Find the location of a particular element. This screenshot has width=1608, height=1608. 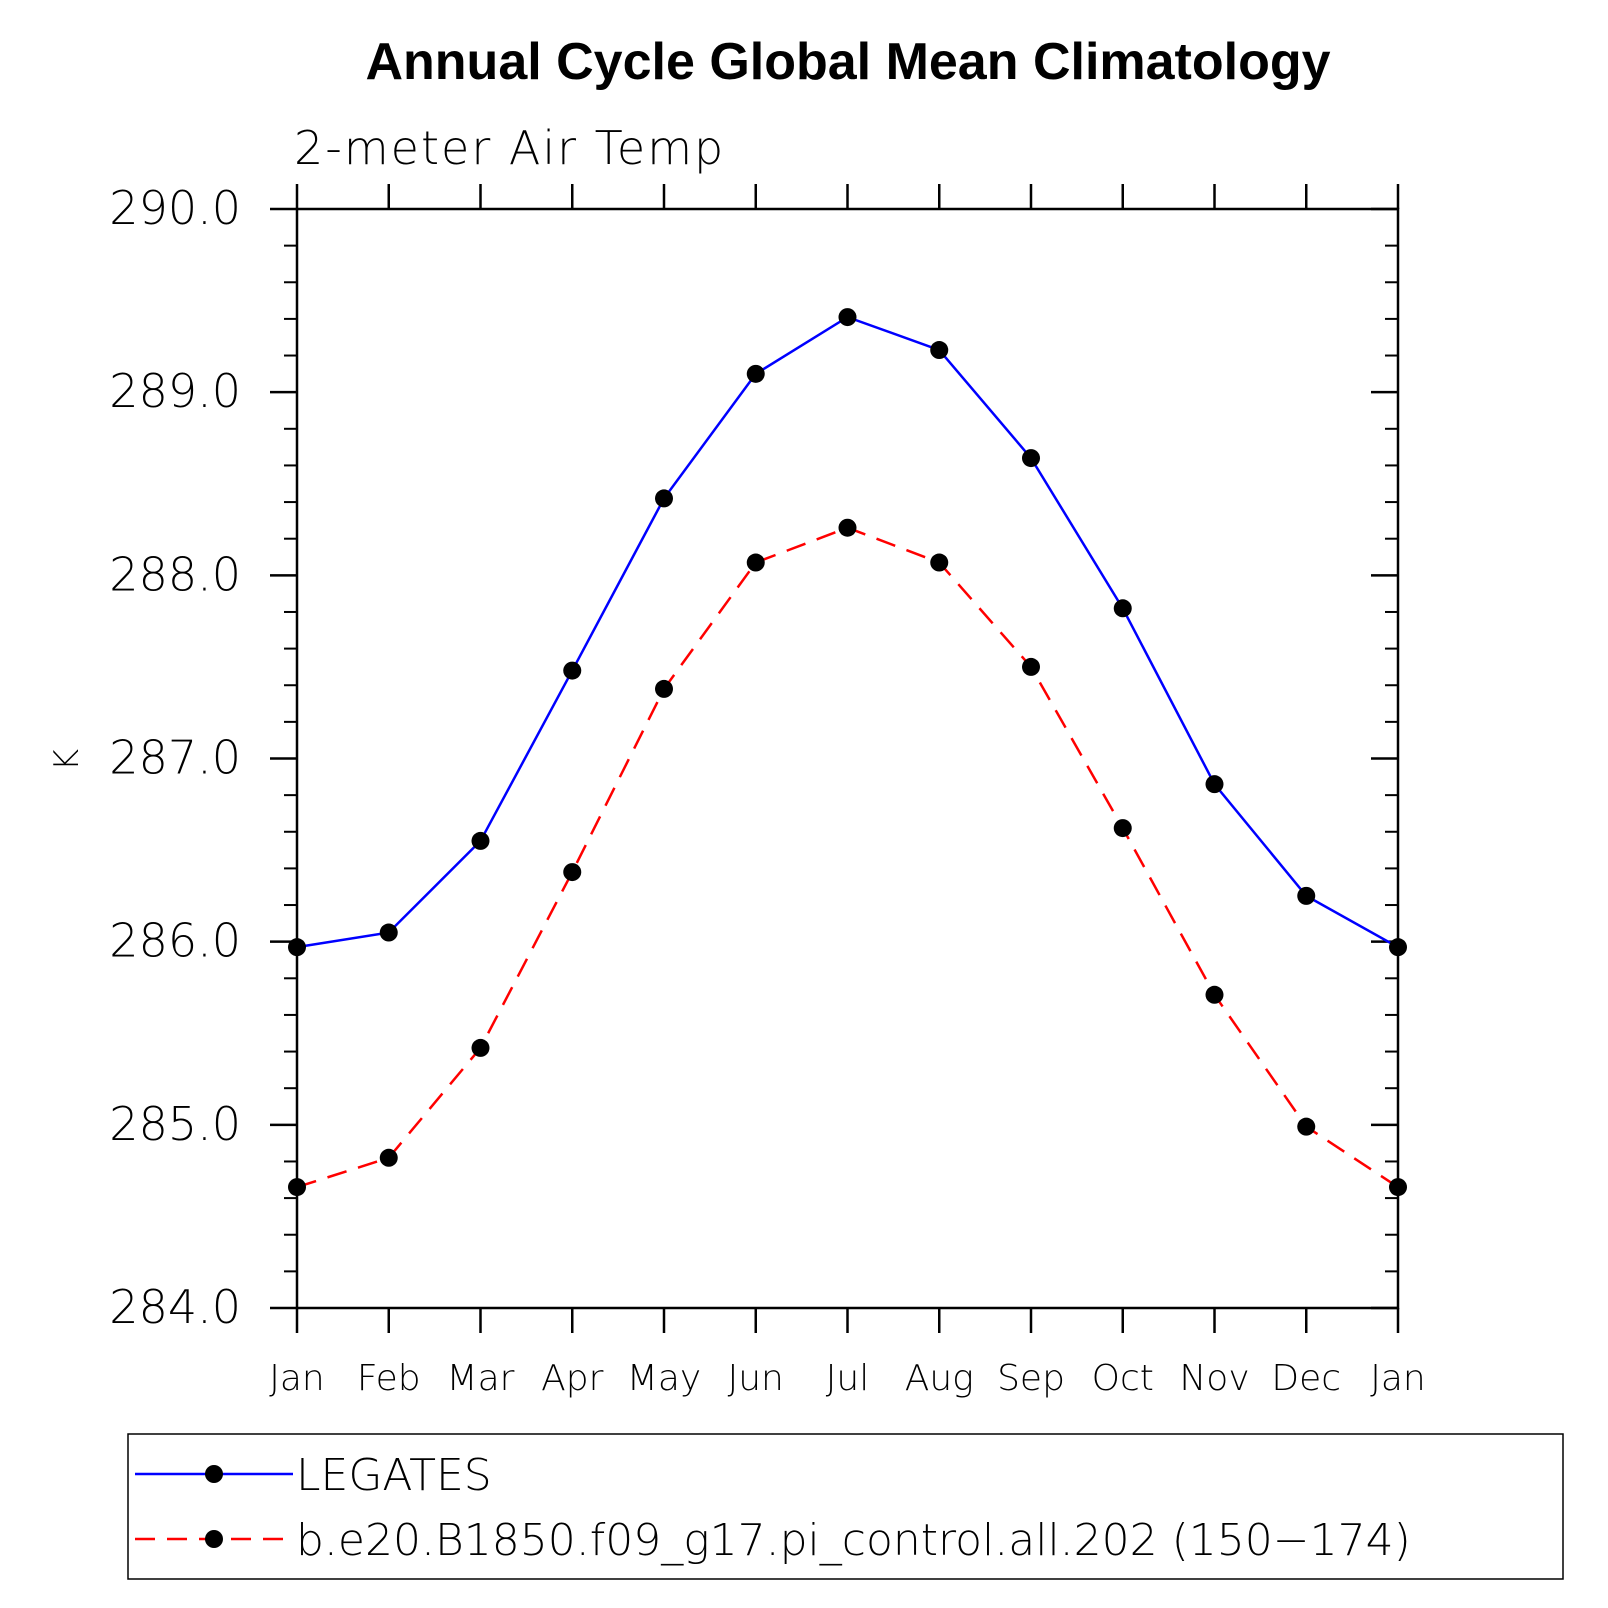

x-tick-label: May is located at coordinates (664, 1378).